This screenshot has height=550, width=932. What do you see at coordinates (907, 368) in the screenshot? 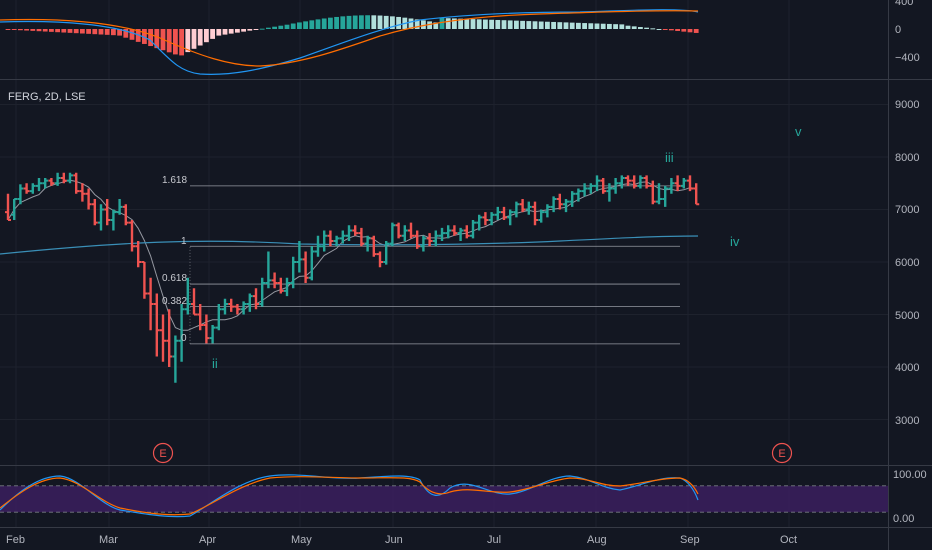
I see `price-tick: 4000` at bounding box center [907, 368].